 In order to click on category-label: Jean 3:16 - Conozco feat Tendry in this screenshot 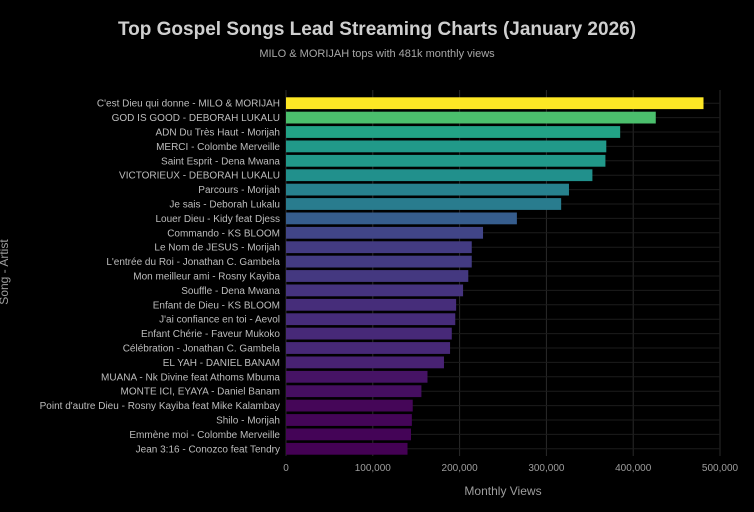, I will do `click(208, 449)`.